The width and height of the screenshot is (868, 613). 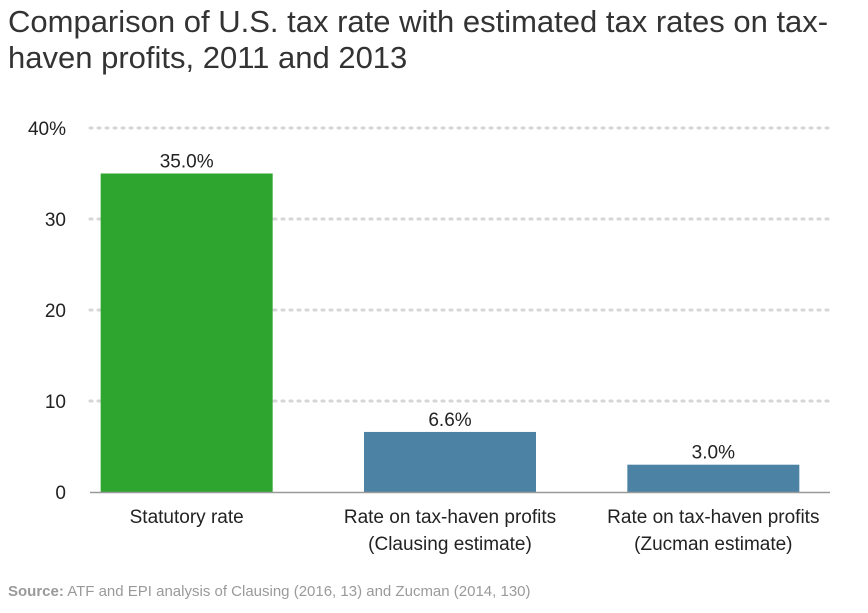 I want to click on x-category-label: (Clausing estimate), so click(x=450, y=544).